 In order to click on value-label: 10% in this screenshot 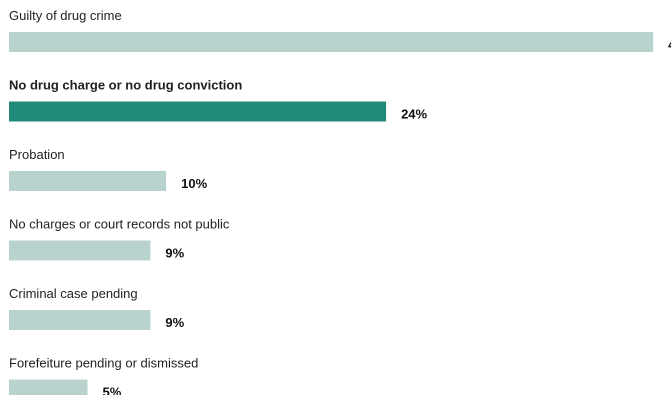, I will do `click(194, 183)`.